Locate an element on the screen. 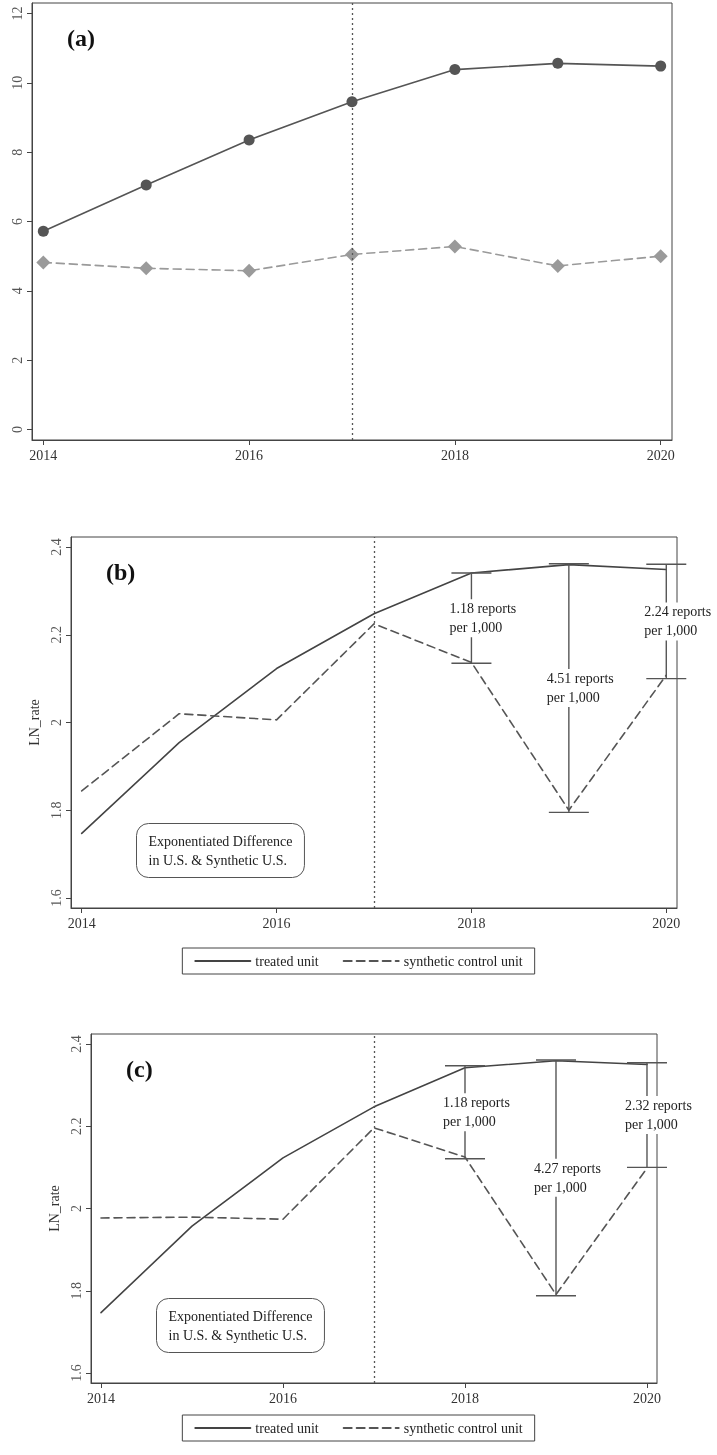 The width and height of the screenshot is (717, 1455). annotation: 2.24 reports per 1,000 is located at coordinates (678, 621).